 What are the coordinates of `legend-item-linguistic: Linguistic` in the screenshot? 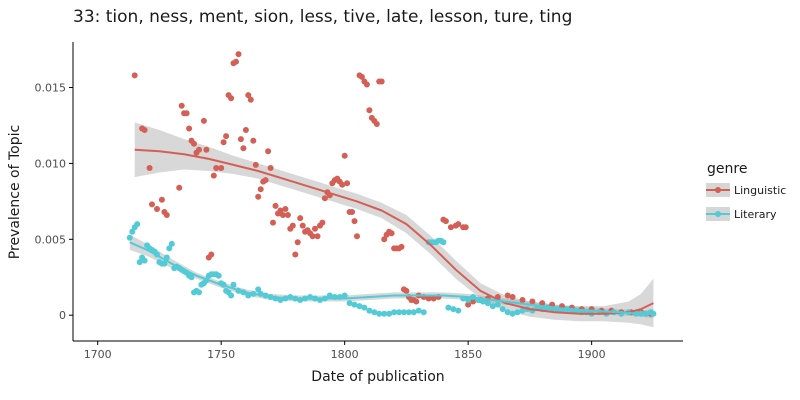 It's located at (746, 190).